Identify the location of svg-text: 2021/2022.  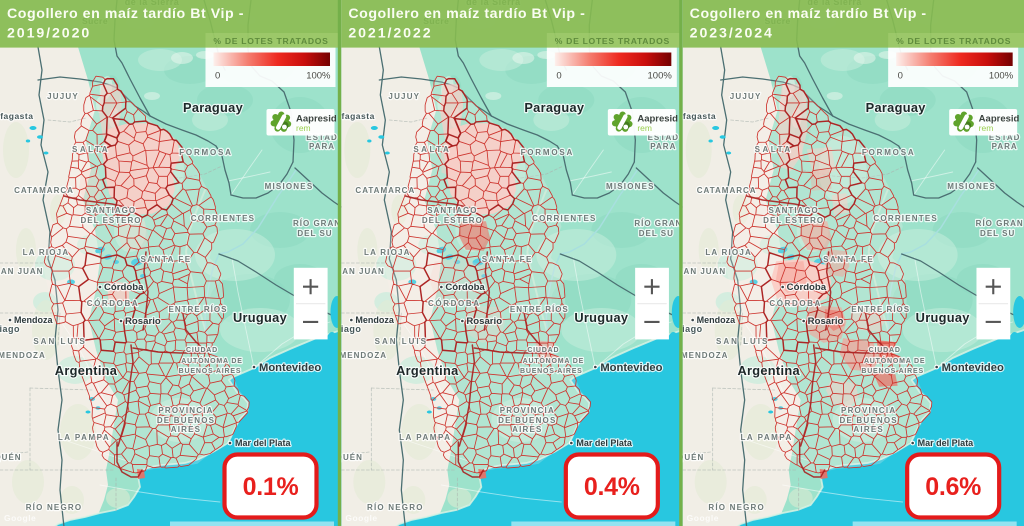
(390, 34).